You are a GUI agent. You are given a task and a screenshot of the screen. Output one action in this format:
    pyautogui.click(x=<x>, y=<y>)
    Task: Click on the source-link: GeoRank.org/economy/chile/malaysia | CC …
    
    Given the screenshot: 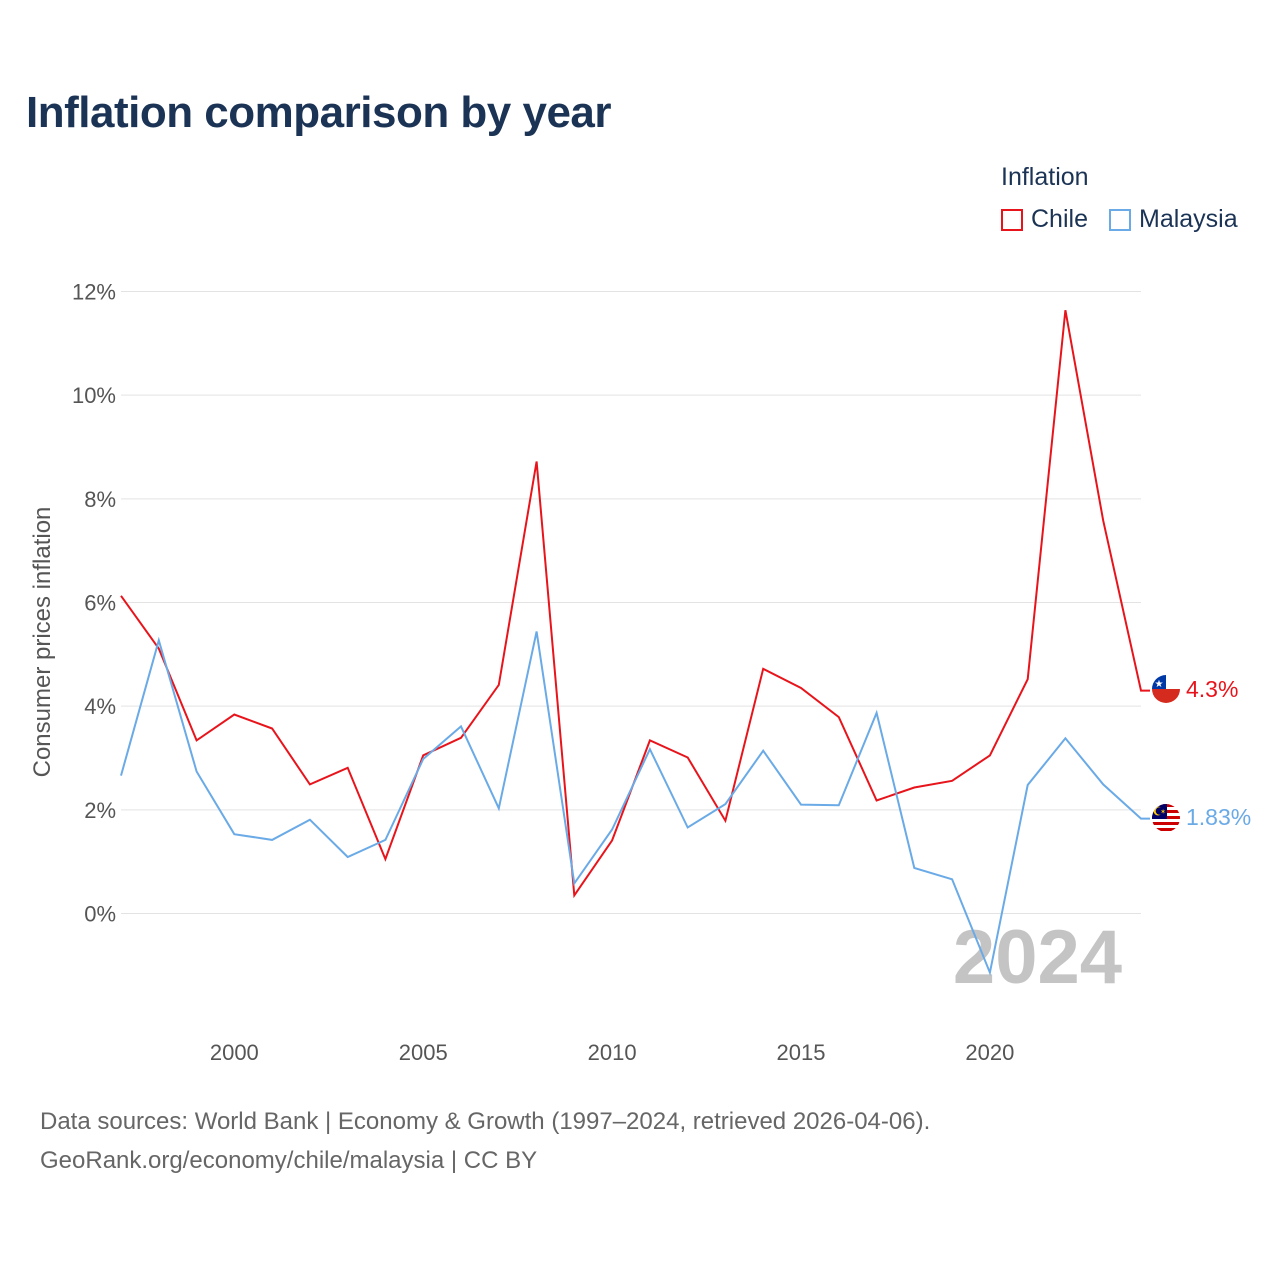 What is the action you would take?
    pyautogui.click(x=289, y=1160)
    